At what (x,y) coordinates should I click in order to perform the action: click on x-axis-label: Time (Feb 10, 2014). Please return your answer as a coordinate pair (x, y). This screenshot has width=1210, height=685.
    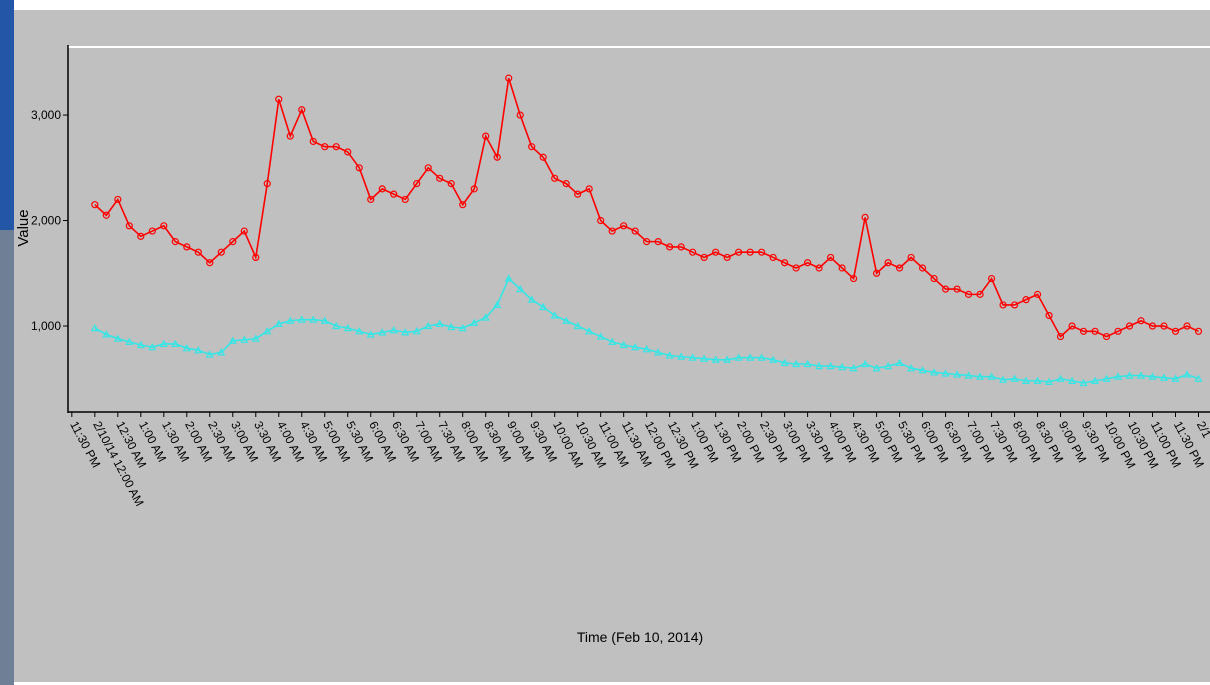
    Looking at the image, I should click on (640, 637).